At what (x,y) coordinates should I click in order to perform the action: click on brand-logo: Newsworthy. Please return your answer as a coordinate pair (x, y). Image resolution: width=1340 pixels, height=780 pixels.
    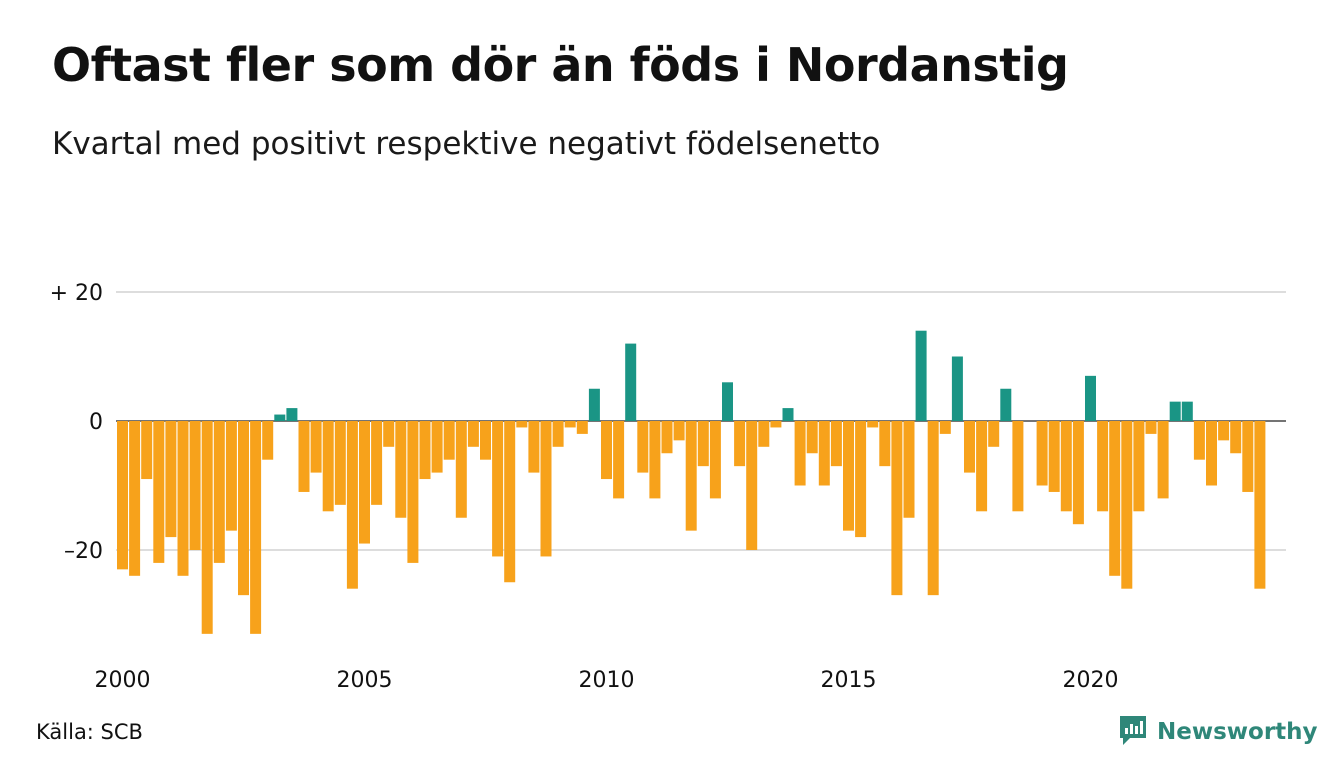
    Looking at the image, I should click on (1218, 732).